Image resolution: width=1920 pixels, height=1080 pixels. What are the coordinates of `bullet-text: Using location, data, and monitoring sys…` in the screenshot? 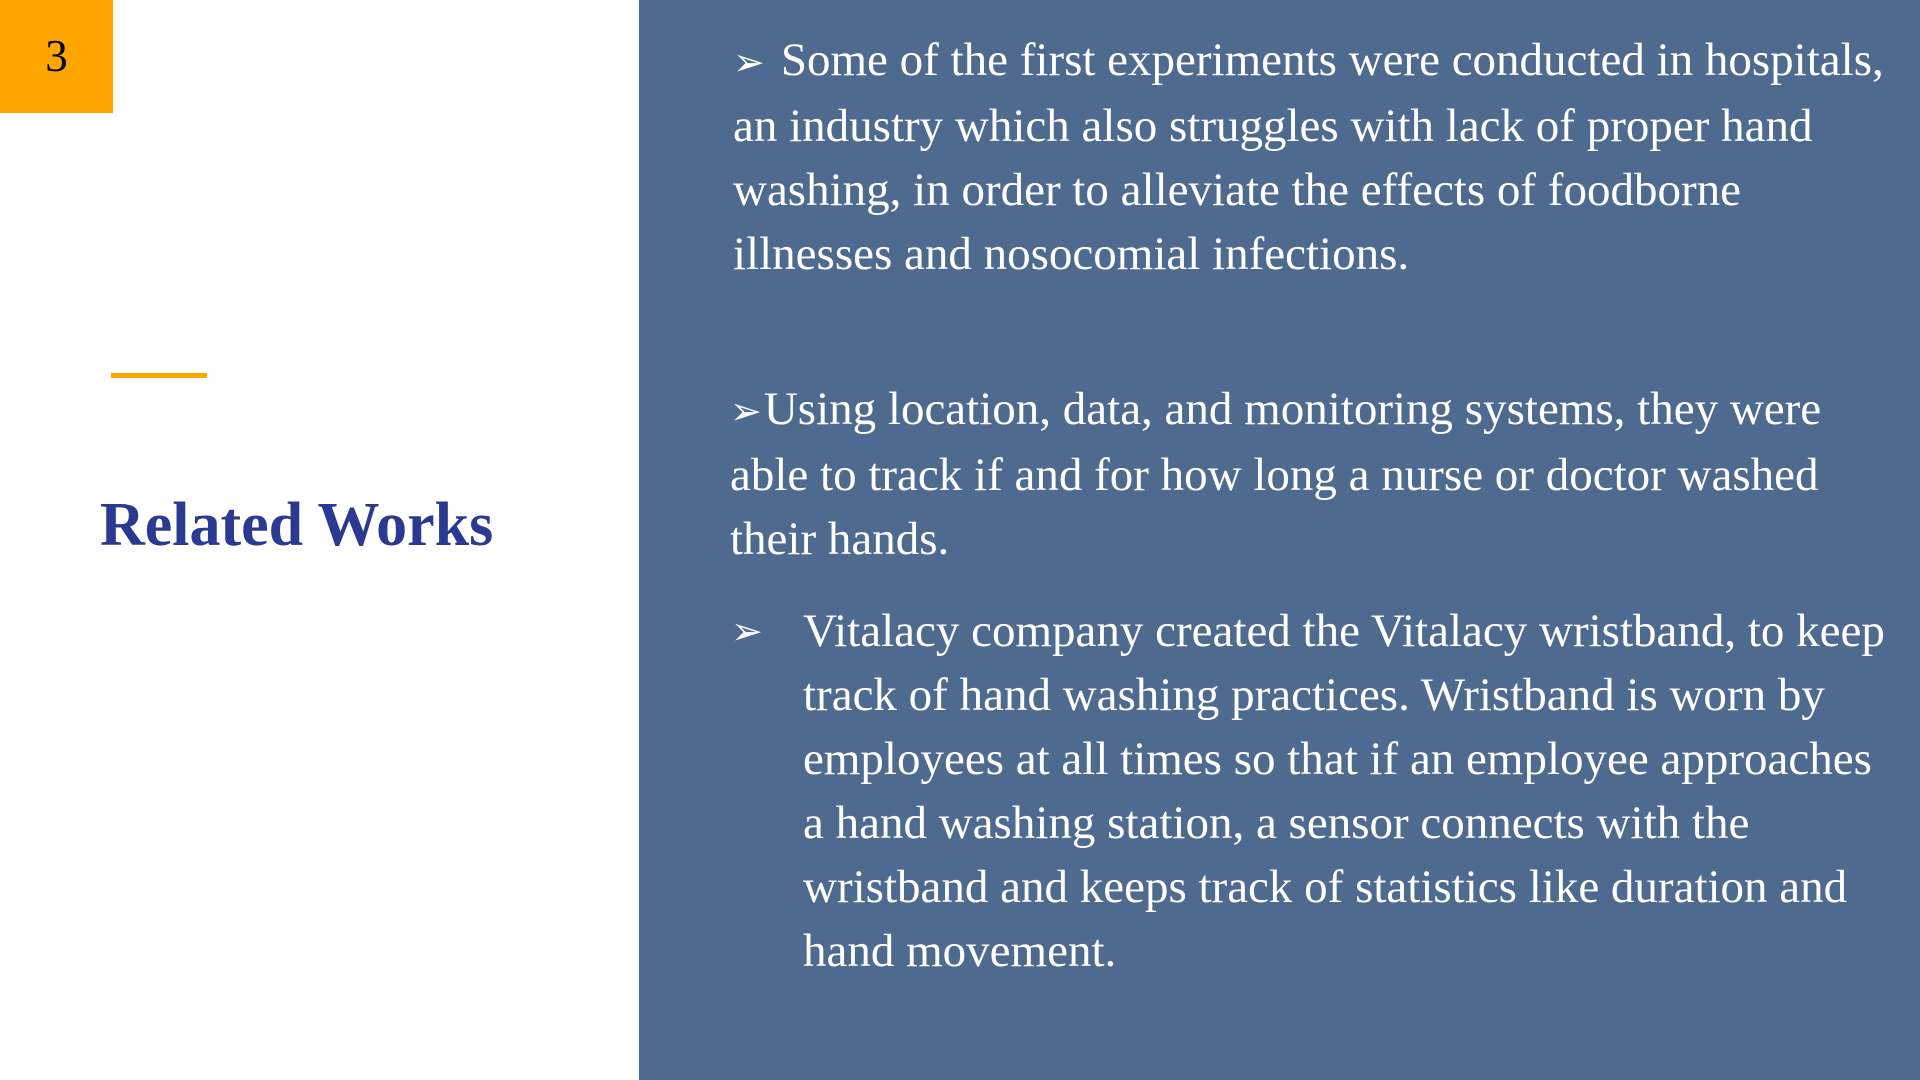 It's located at (1276, 474).